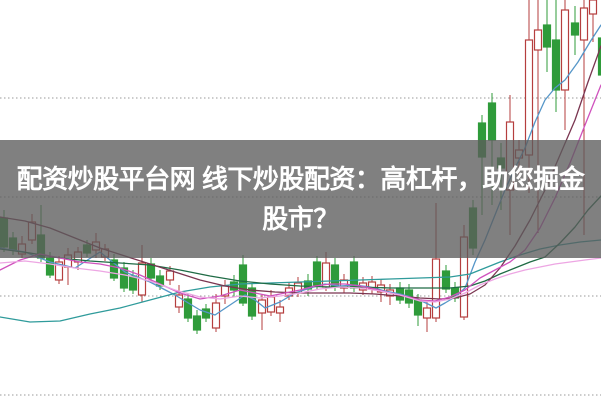 The width and height of the screenshot is (601, 400). Describe the element at coordinates (300, 219) in the screenshot. I see `headline-line2: 股市？` at that location.